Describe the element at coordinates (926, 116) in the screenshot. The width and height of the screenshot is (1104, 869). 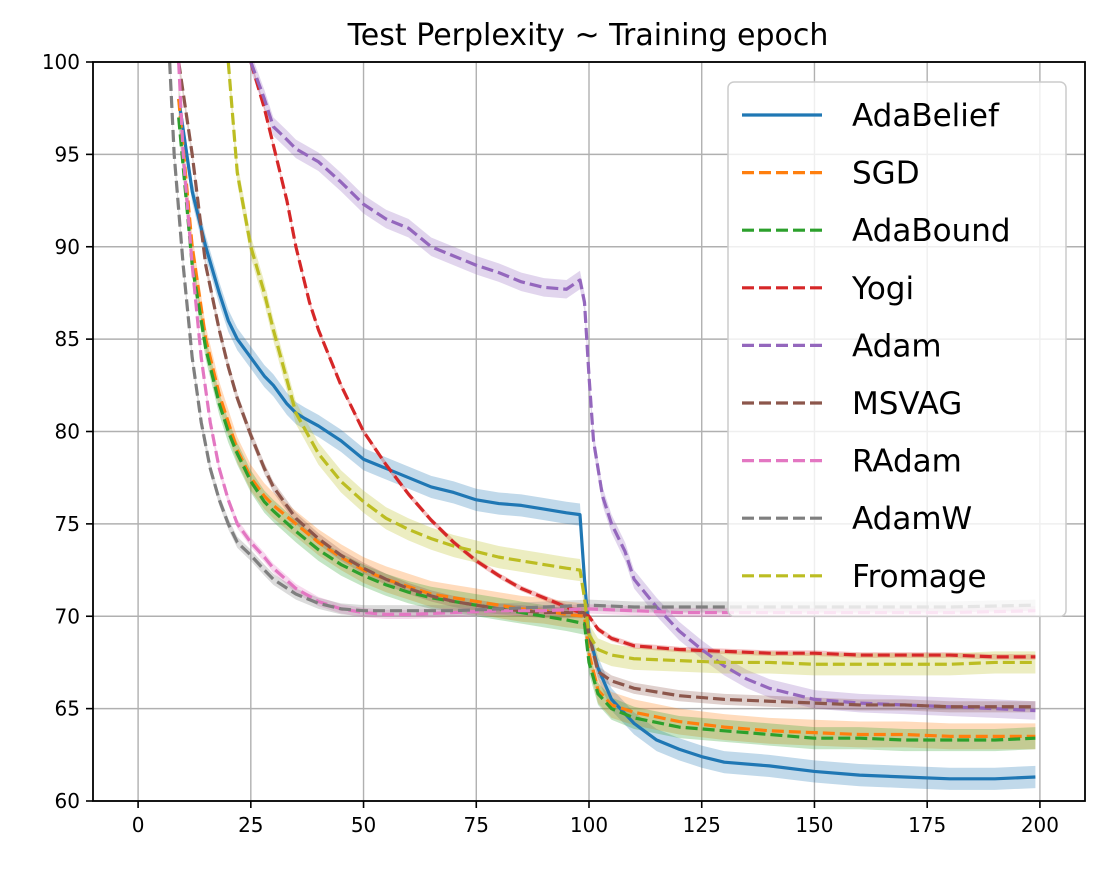
I see `legend-label-adabelief: AdaBelief` at that location.